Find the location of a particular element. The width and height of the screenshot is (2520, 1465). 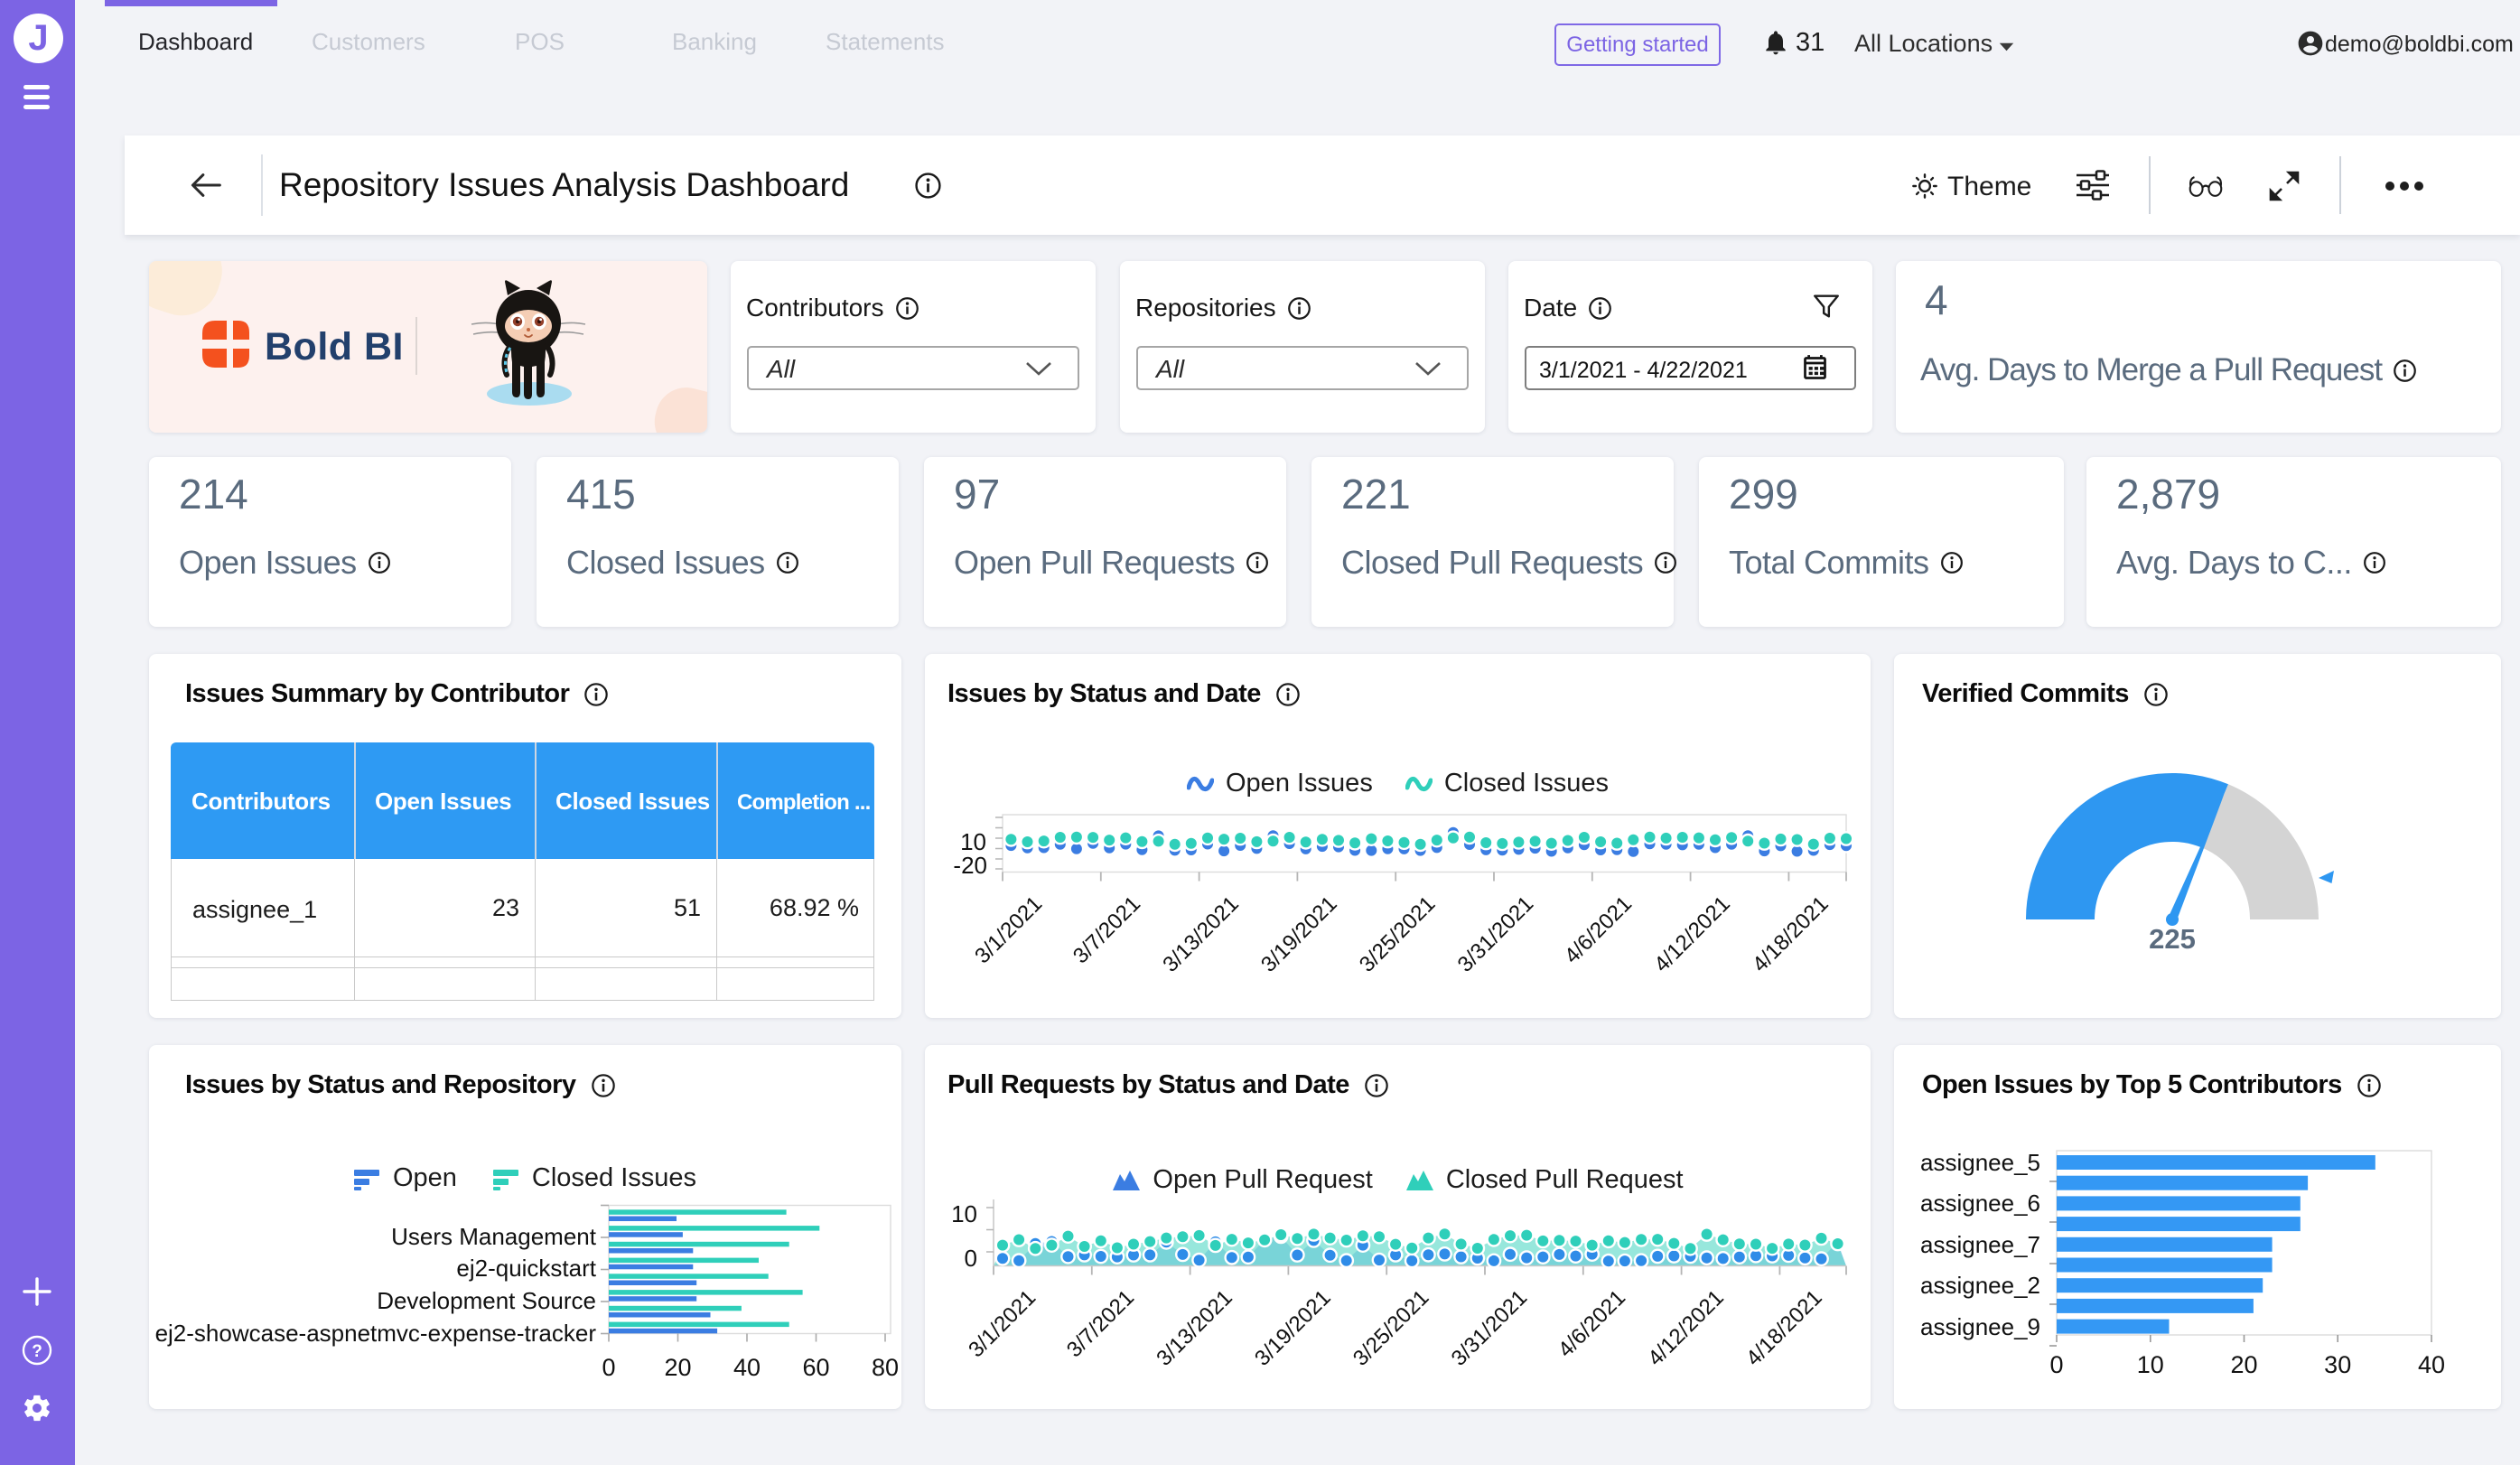

svg-text: assignee_7 is located at coordinates (1980, 1244).